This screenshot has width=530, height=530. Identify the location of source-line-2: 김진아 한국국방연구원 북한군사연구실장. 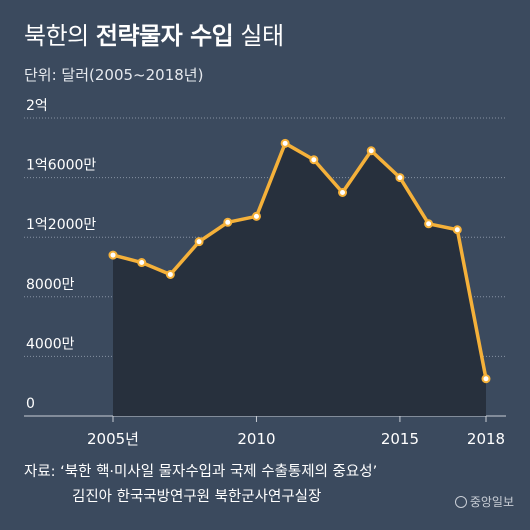
(197, 497).